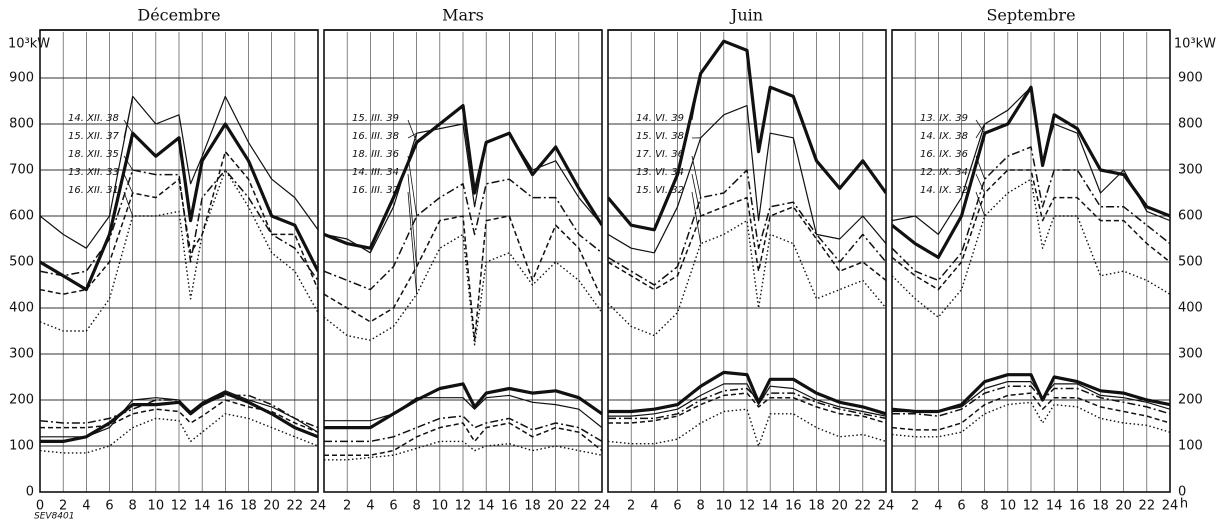 The width and height of the screenshot is (1218, 522). Describe the element at coordinates (944, 190) in the screenshot. I see `series-label: 14. IX. 32` at that location.